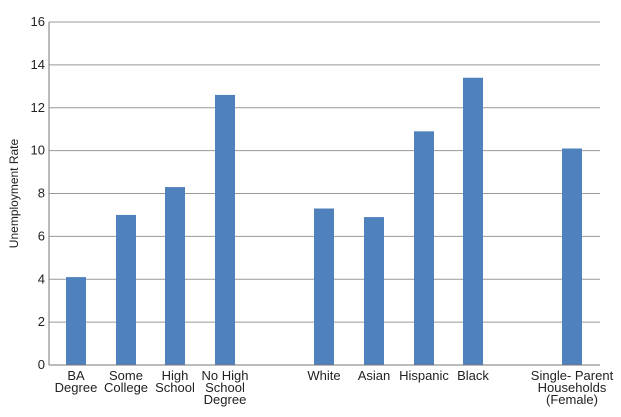 This screenshot has width=621, height=417. I want to click on y-axis-title: Unemployment Rate, so click(14, 193).